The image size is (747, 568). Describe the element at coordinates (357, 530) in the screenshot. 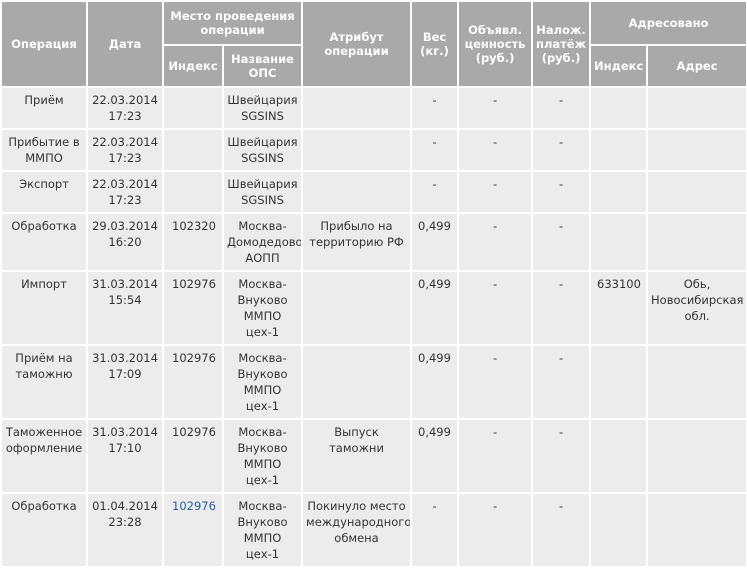

I see `cell-attribute: Покинуло место международного обмена` at that location.